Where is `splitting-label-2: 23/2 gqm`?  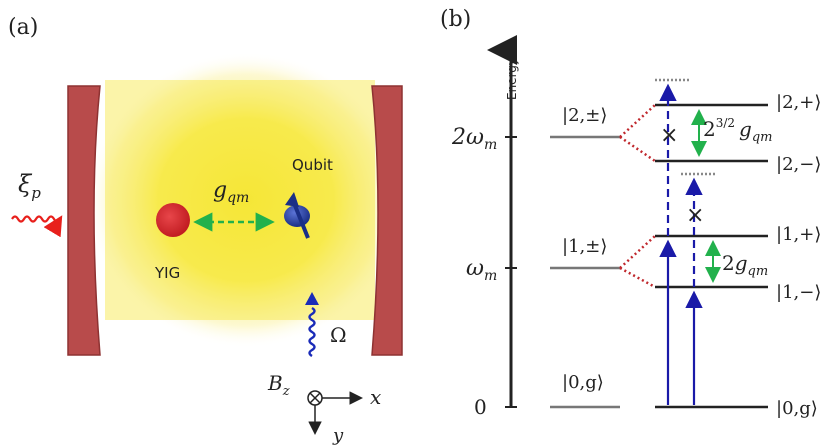
splitting-label-2: 23/2 gqm is located at coordinates (738, 130).